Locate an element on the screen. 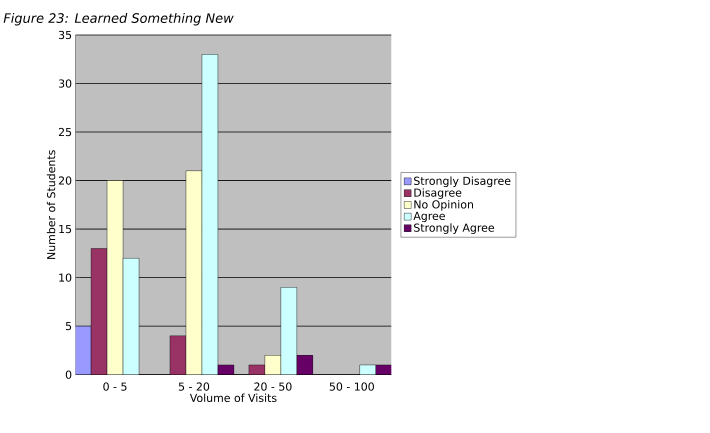 Image resolution: width=710 pixels, height=433 pixels. legend-label: Agree is located at coordinates (429, 217).